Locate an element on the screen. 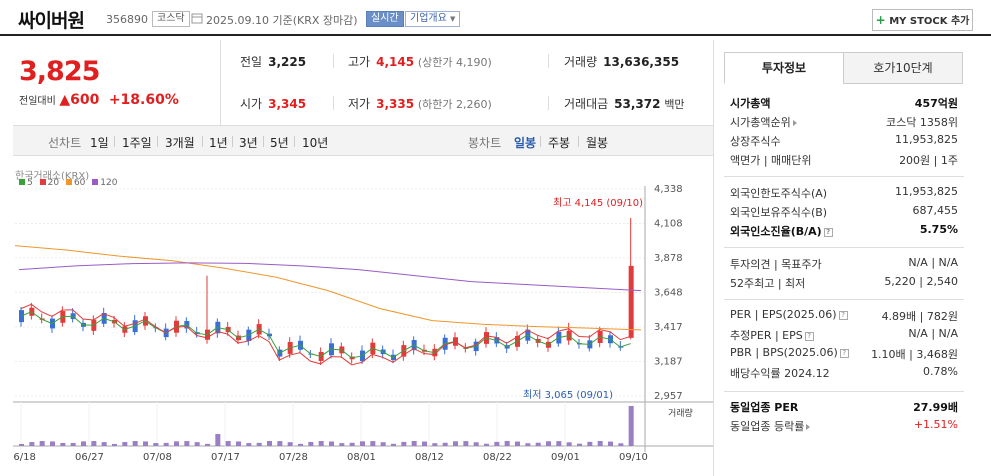 This screenshot has height=476, width=991. candle-monthly: 월봉 is located at coordinates (597, 143).